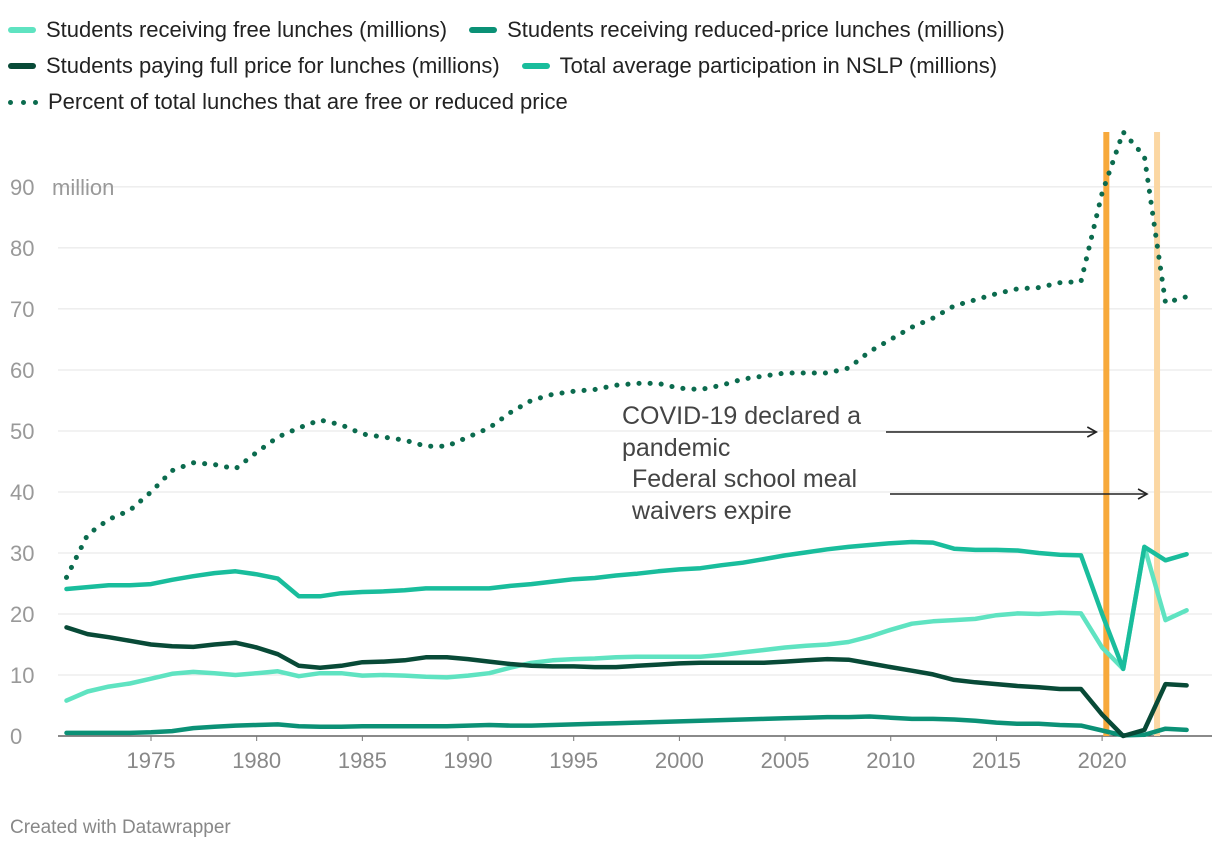 The width and height of the screenshot is (1220, 852). What do you see at coordinates (22, 675) in the screenshot?
I see `y-tick-label: 10` at bounding box center [22, 675].